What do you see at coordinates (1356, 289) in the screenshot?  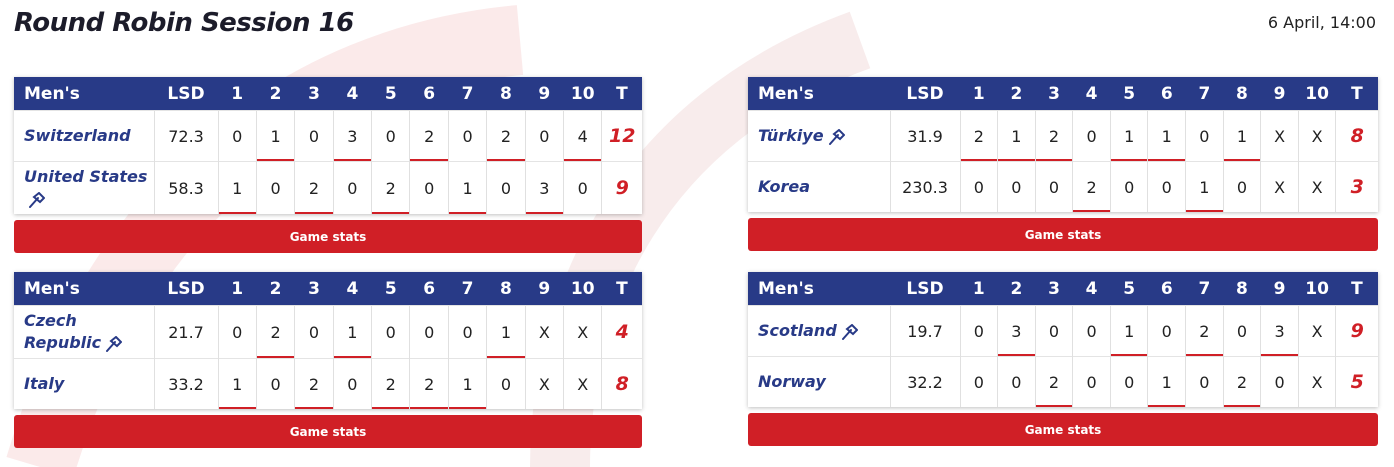 I see `column-header: T` at bounding box center [1356, 289].